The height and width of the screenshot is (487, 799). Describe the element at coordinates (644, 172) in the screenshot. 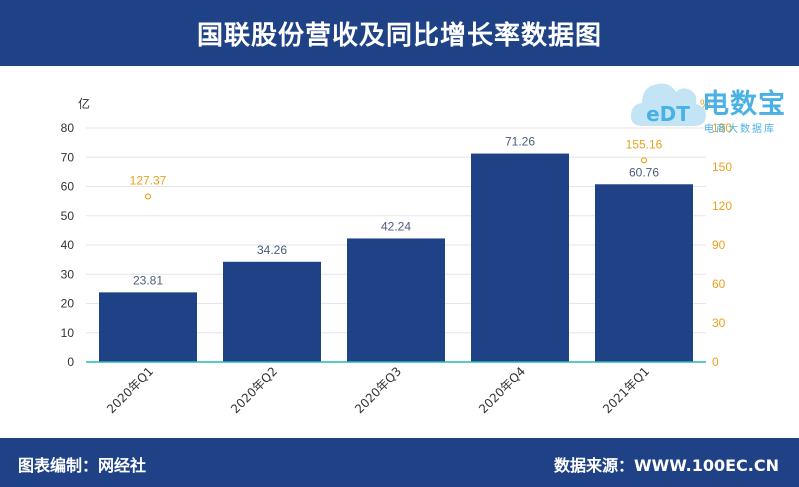

I see `bar-value-label: 60.76` at that location.